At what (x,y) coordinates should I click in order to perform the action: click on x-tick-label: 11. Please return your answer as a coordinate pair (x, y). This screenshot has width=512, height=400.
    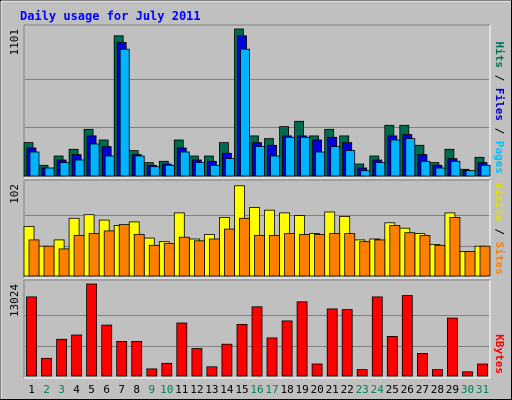
    Looking at the image, I should click on (181, 389).